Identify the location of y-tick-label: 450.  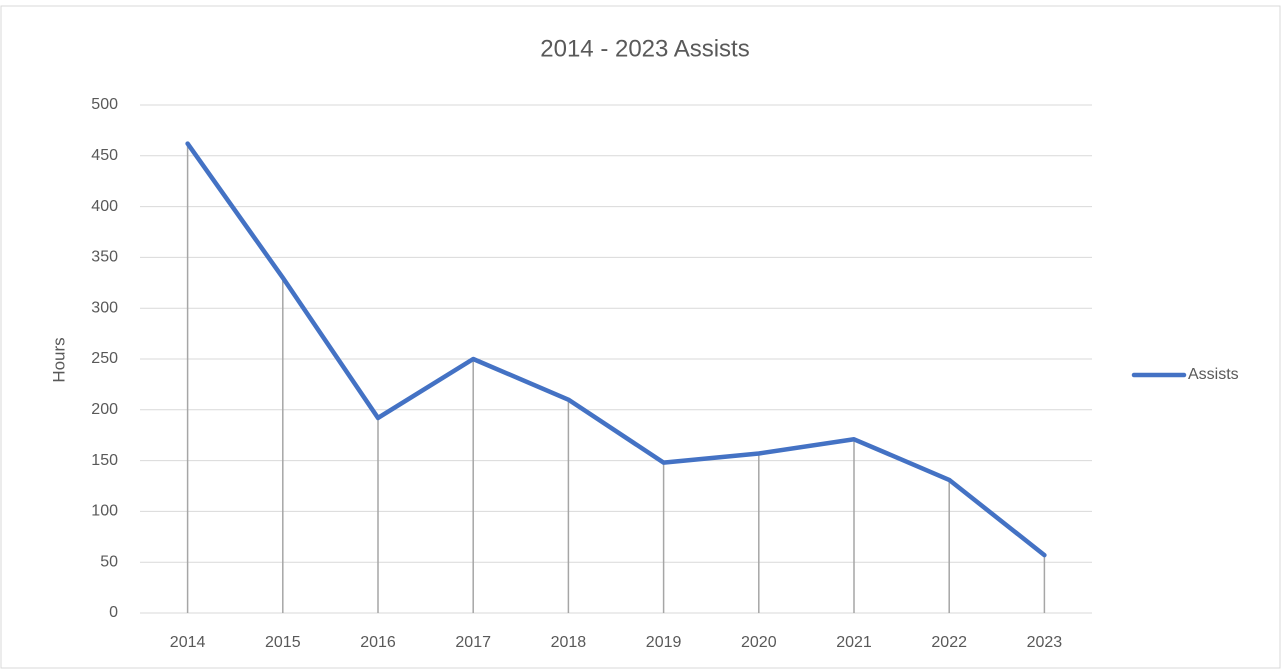
(104, 155).